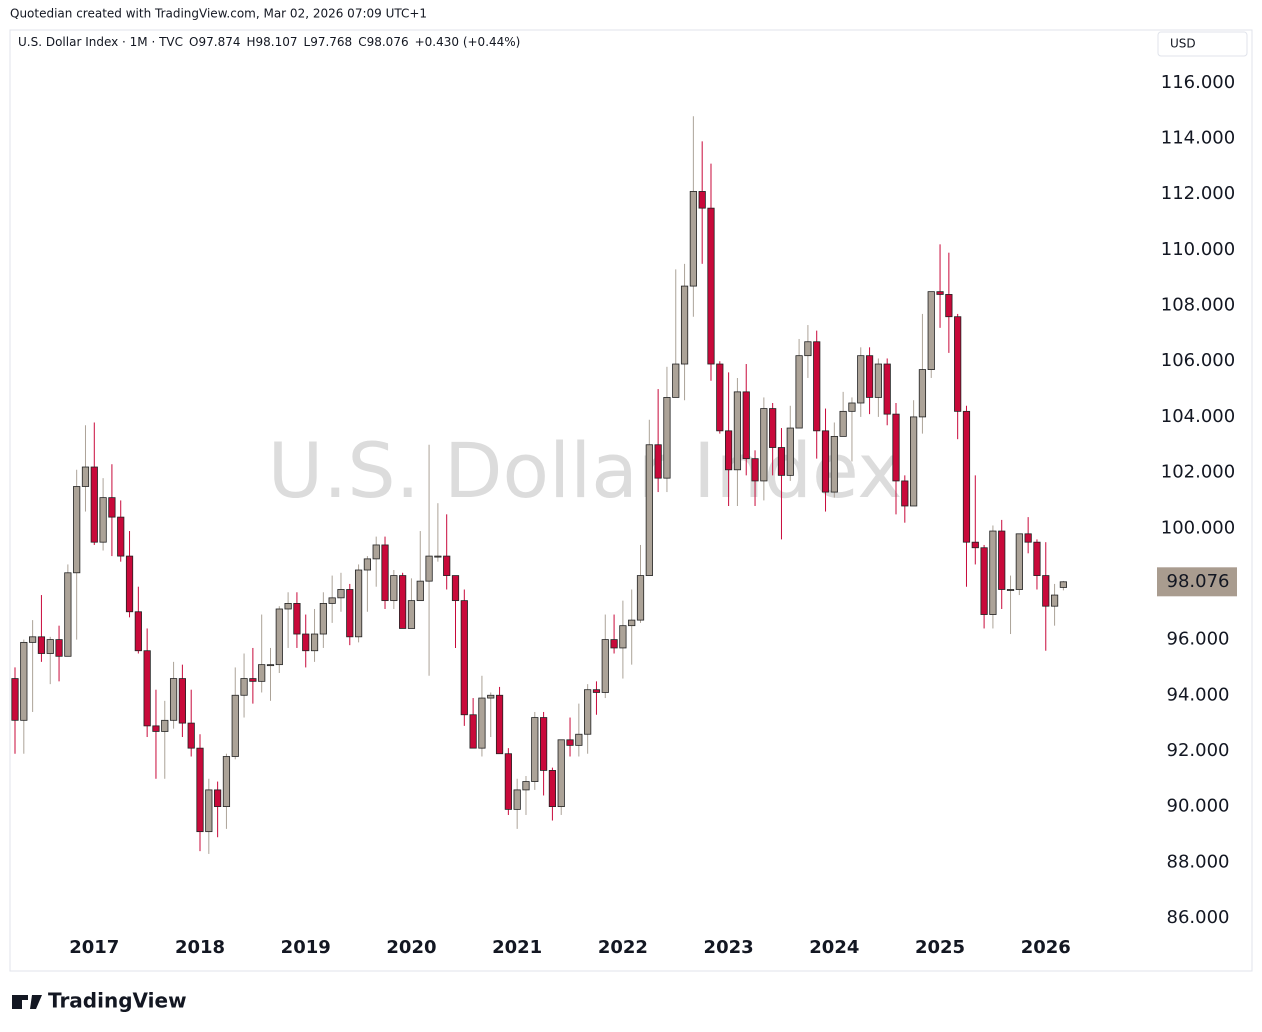 The width and height of the screenshot is (1262, 1032). Describe the element at coordinates (1198, 527) in the screenshot. I see `y-tick-label: 100.000` at that location.